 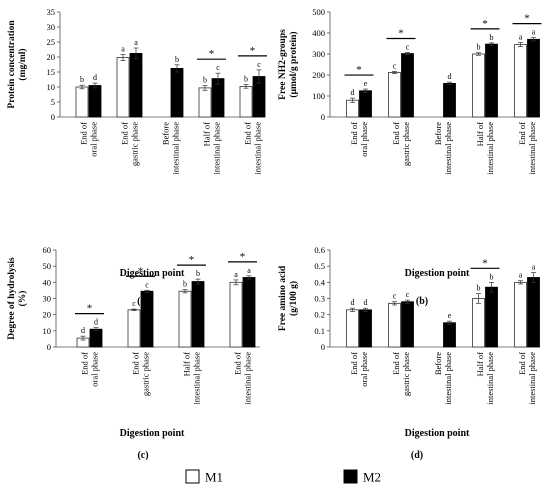 What do you see at coordinates (47, 282) in the screenshot?
I see `y-tick-label: 40` at bounding box center [47, 282].